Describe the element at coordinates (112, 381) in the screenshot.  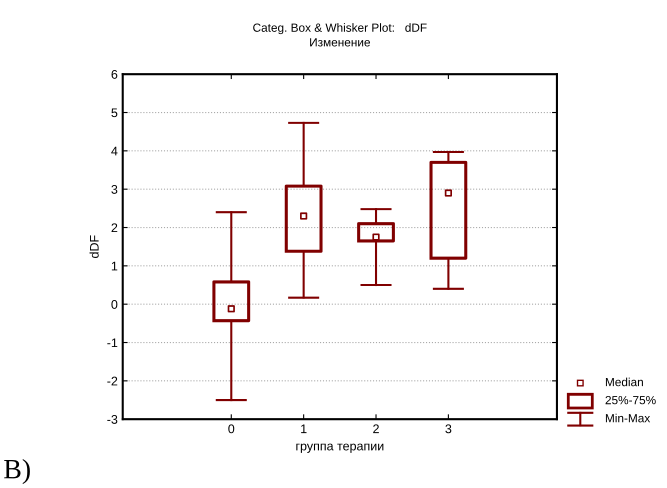
I see `y-tick-label: -2` at that location.